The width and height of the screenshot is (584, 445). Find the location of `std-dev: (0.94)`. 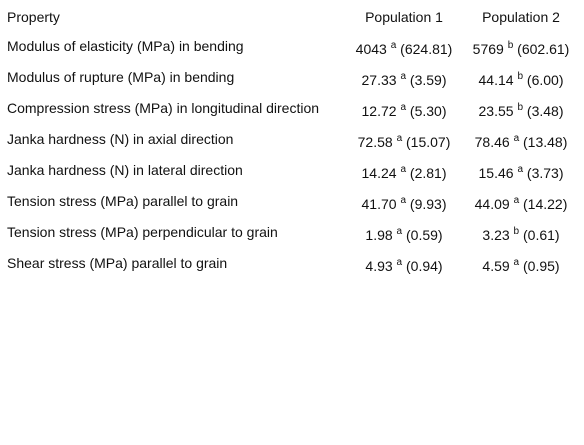

std-dev: (0.94) is located at coordinates (424, 266).